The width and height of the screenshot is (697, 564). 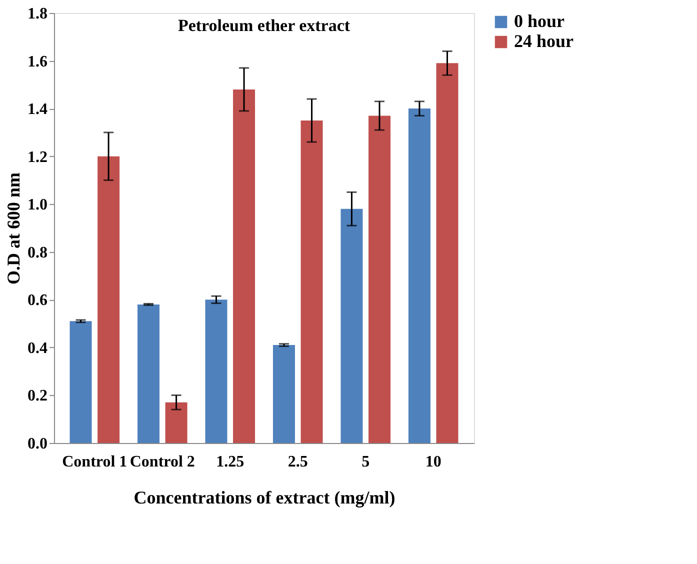 What do you see at coordinates (38, 444) in the screenshot?
I see `y-tick-label: 0.0` at bounding box center [38, 444].